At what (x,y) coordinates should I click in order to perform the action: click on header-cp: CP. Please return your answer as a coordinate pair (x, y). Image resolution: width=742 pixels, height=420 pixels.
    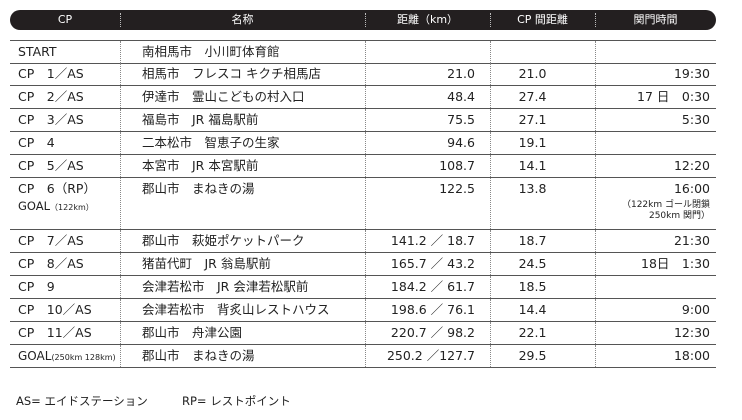
    Looking at the image, I should click on (65, 19).